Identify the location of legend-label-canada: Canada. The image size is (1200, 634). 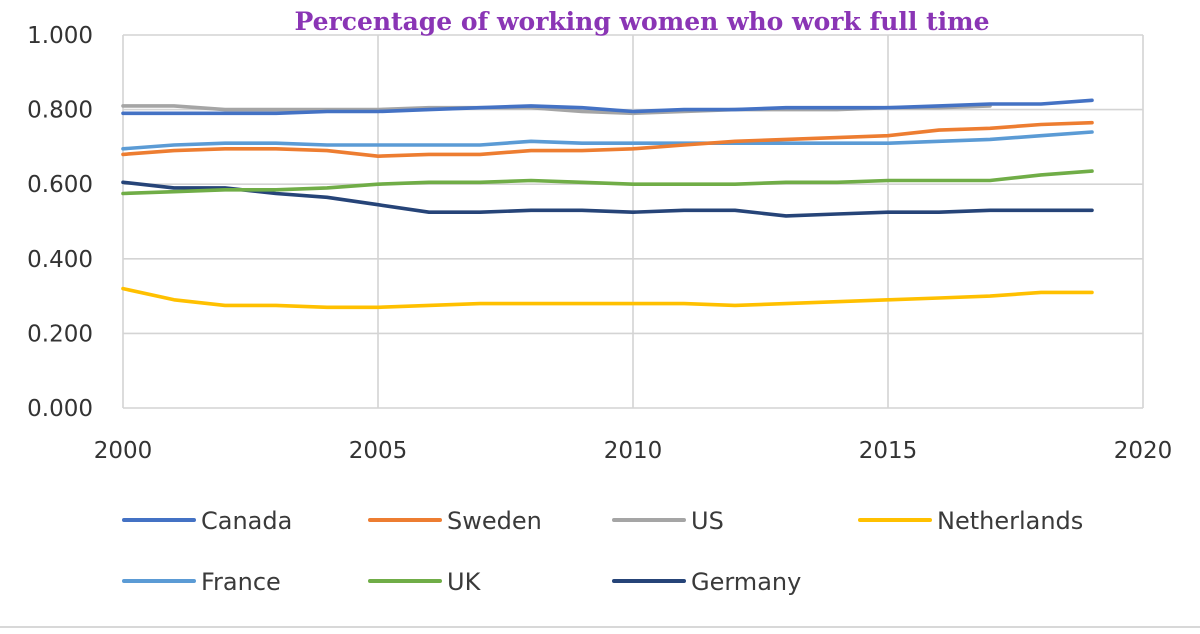
(246, 521).